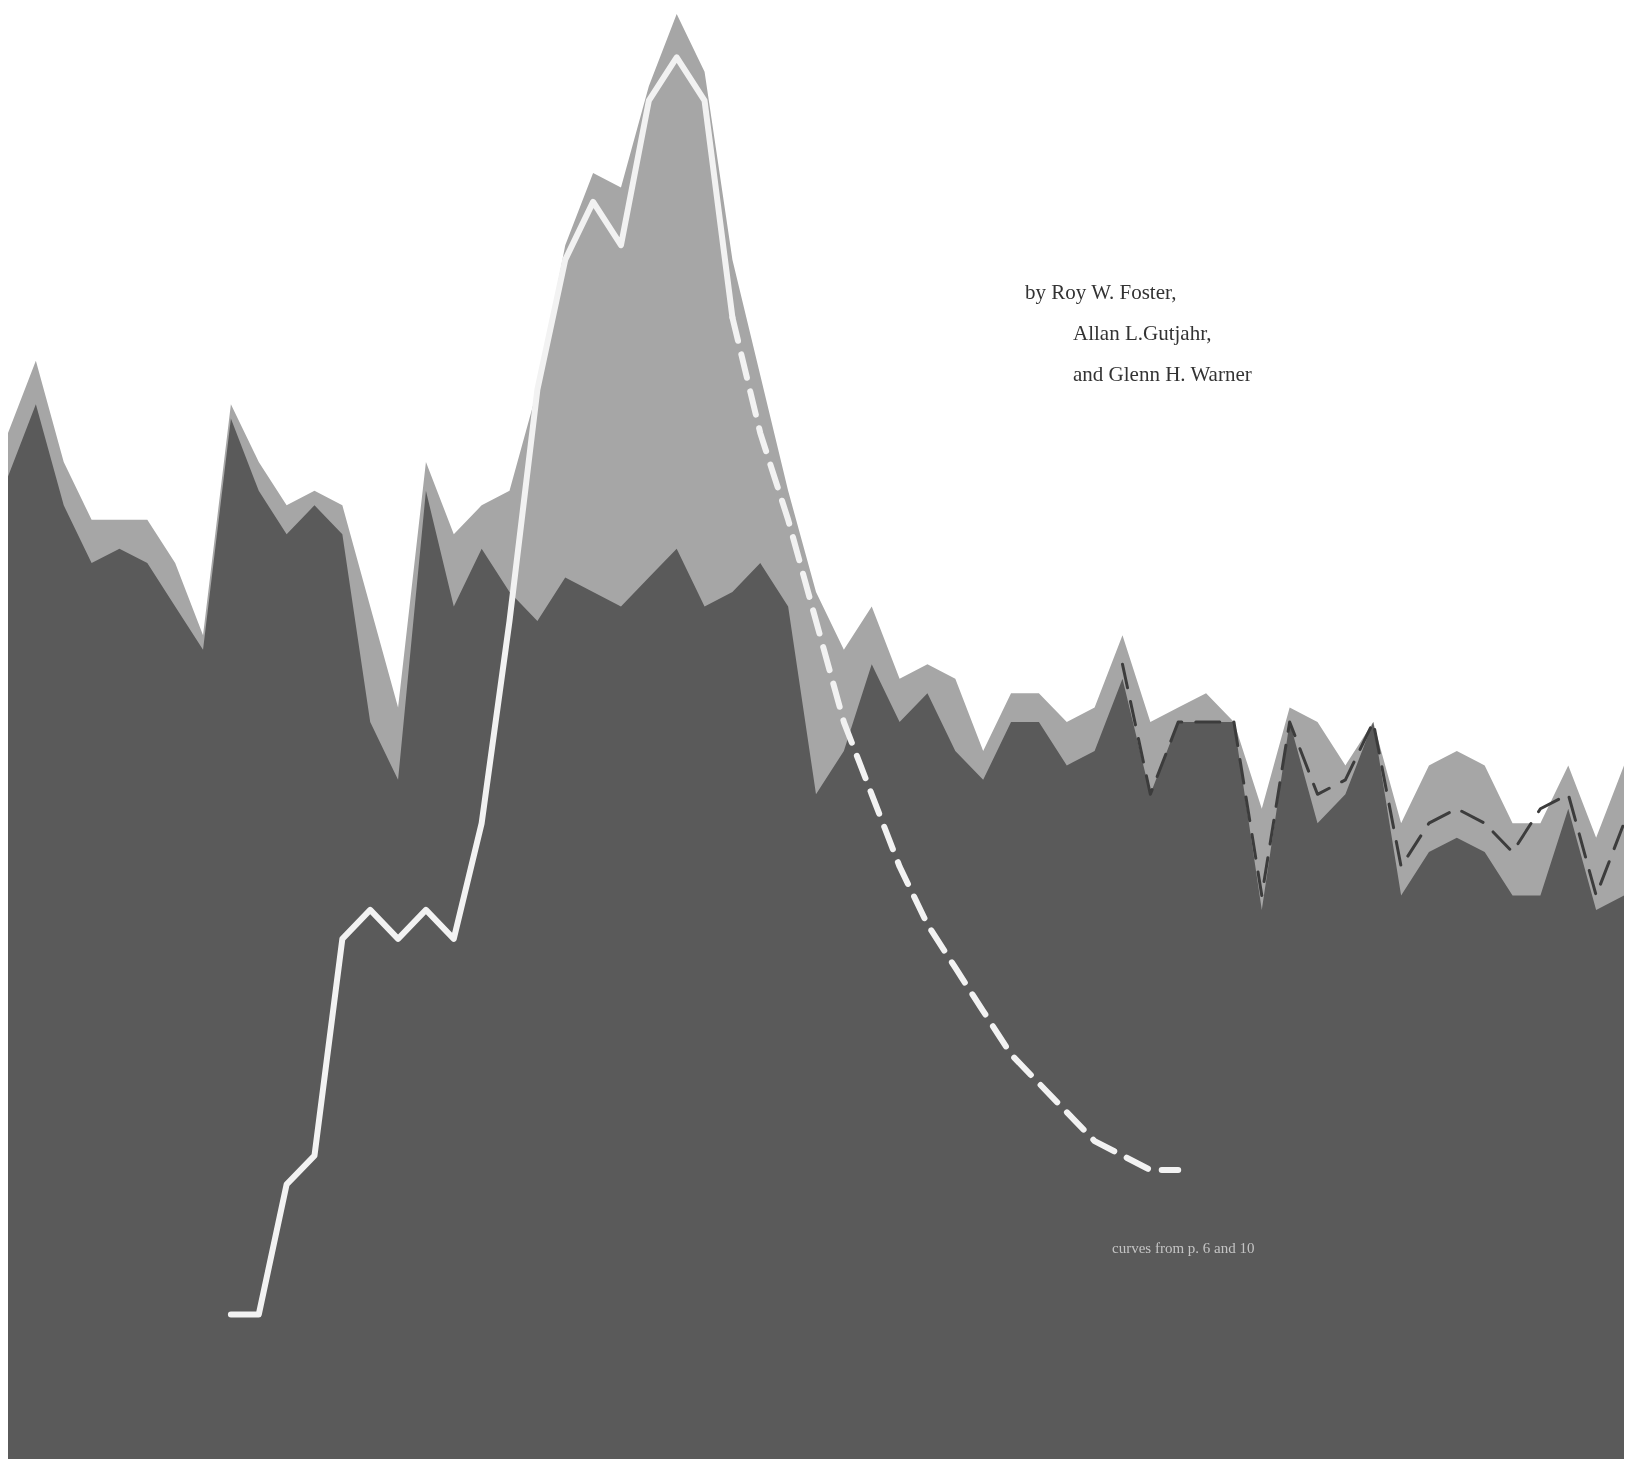  What do you see at coordinates (1142, 333) in the screenshot?
I see `annotation: Allan L.Gutjahr,` at bounding box center [1142, 333].